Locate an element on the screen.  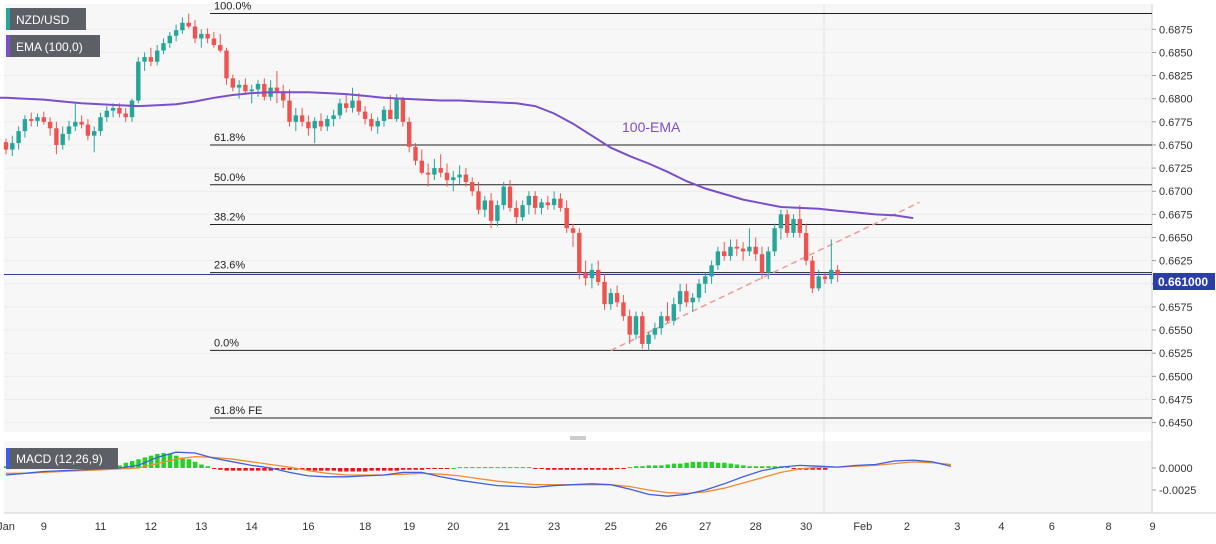
time-tick-label: 11 is located at coordinates (100, 527).